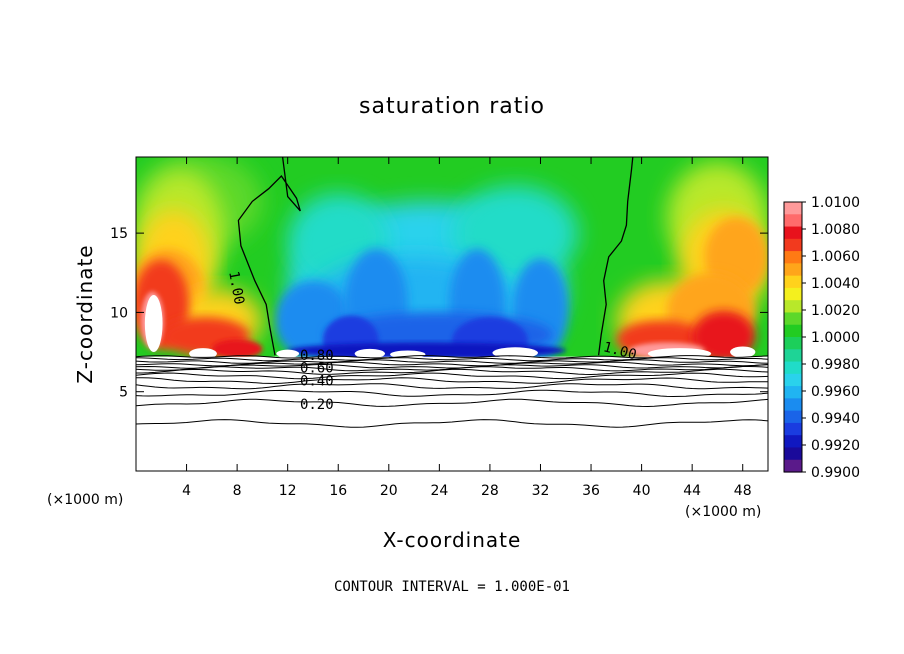  I want to click on contour-label-5: 0.20, so click(317, 405).